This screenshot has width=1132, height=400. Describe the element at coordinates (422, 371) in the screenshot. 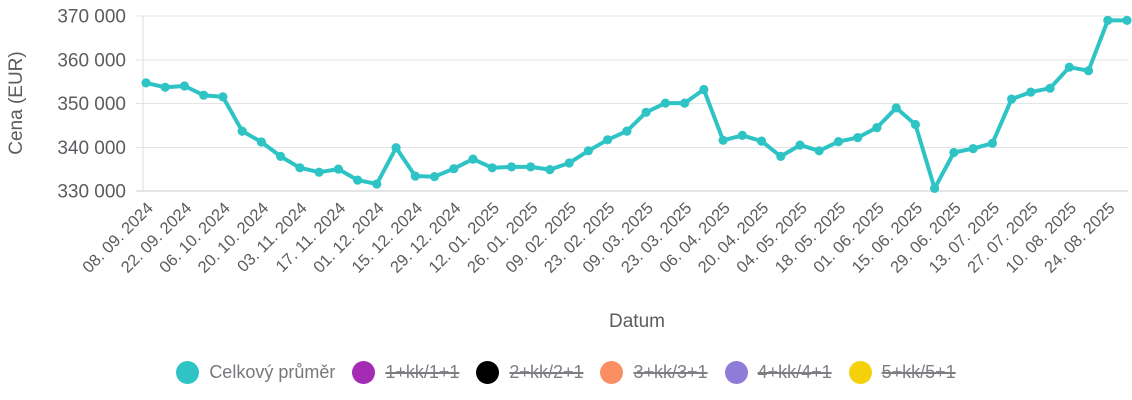

I see `legend-label: 1+kk/1+1` at that location.